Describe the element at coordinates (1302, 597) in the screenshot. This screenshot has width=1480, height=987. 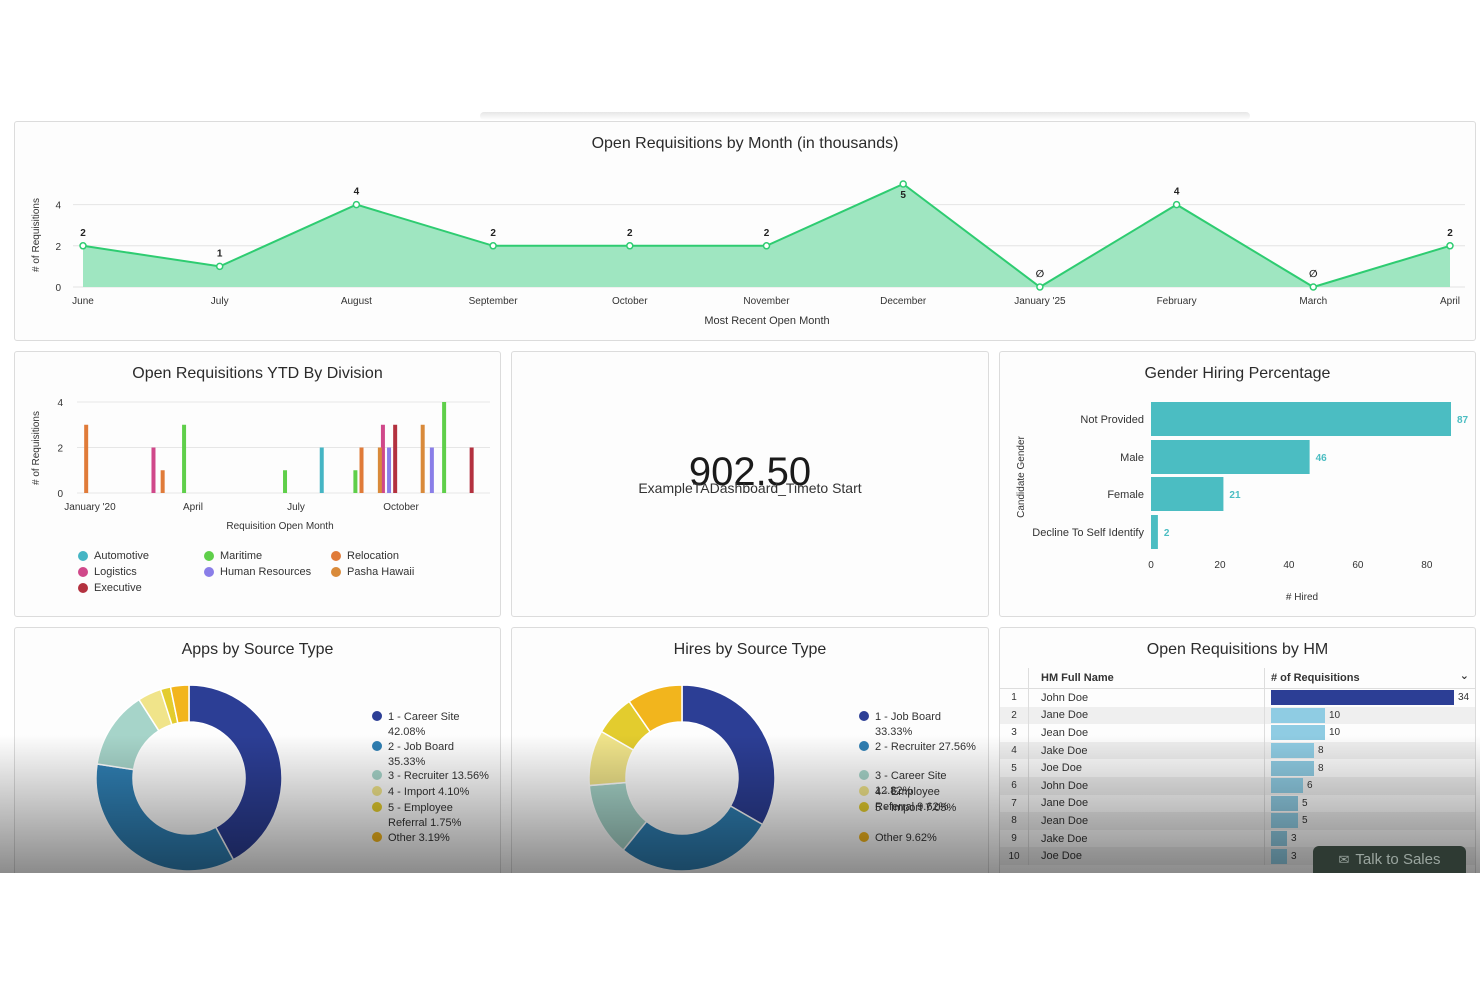
I see `x-axis-label: # Hired` at that location.